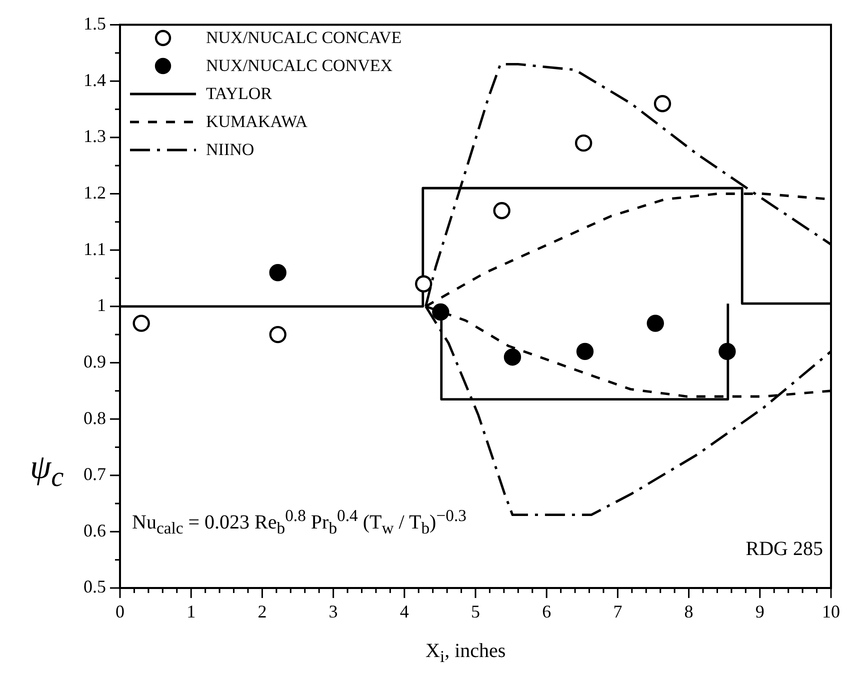 This screenshot has height=688, width=854. I want to click on legend-label: NIINO, so click(230, 150).